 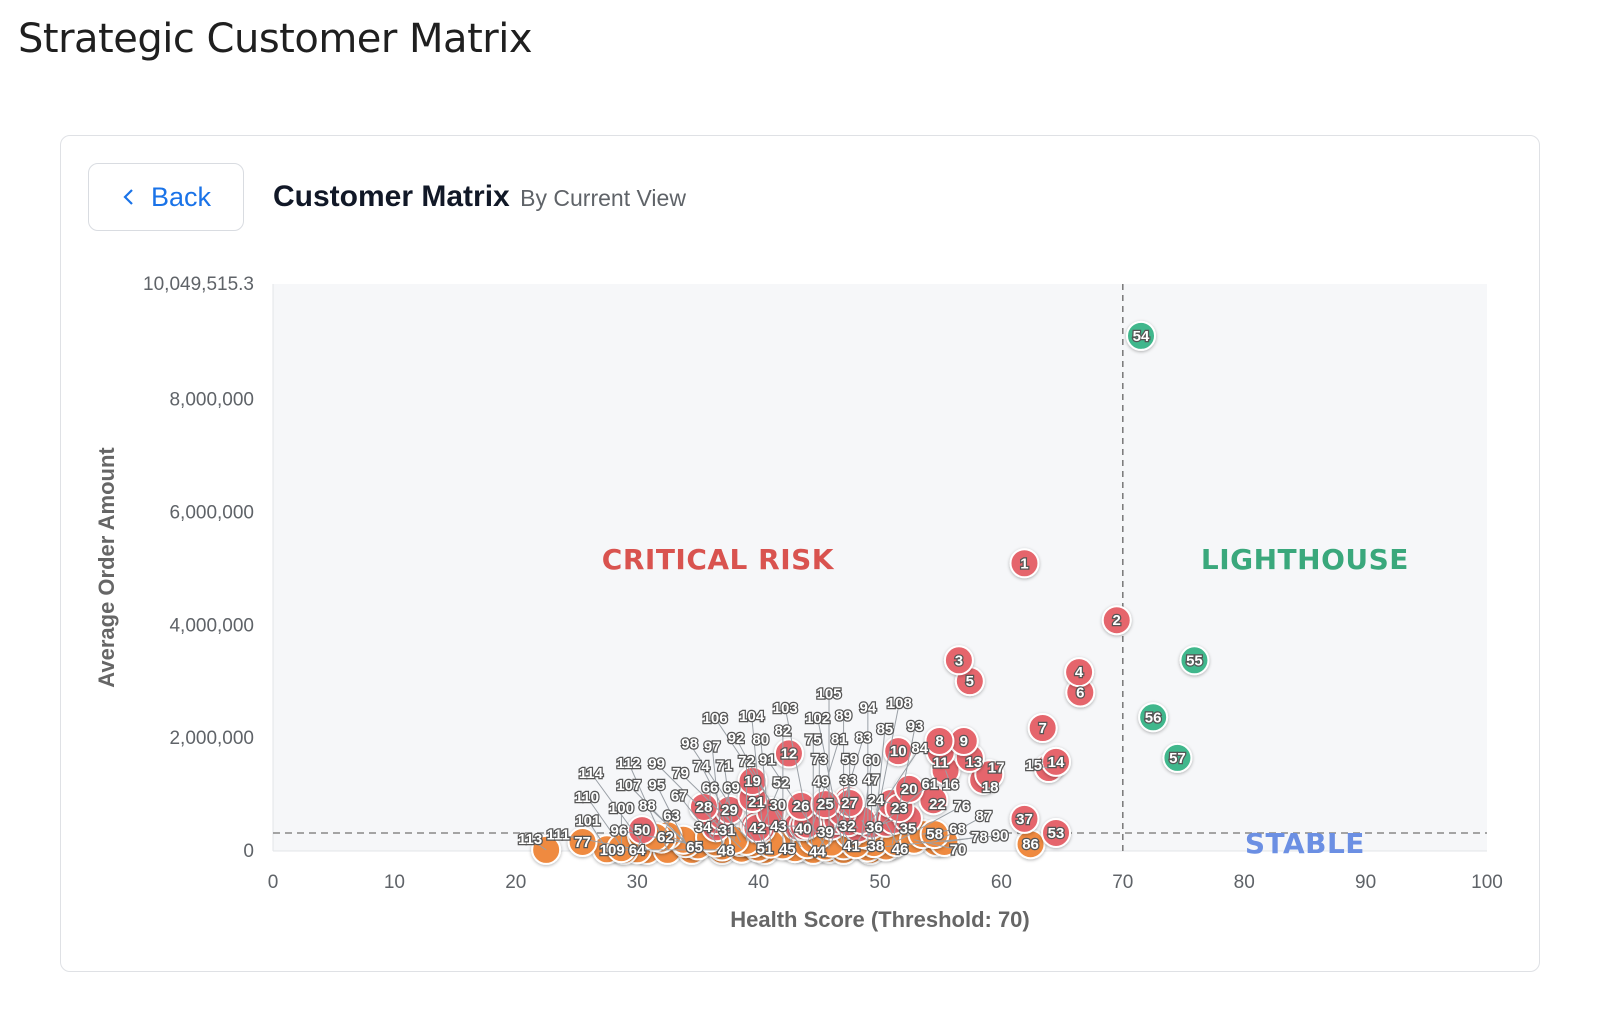 I want to click on point-label: 61, so click(x=930, y=784).